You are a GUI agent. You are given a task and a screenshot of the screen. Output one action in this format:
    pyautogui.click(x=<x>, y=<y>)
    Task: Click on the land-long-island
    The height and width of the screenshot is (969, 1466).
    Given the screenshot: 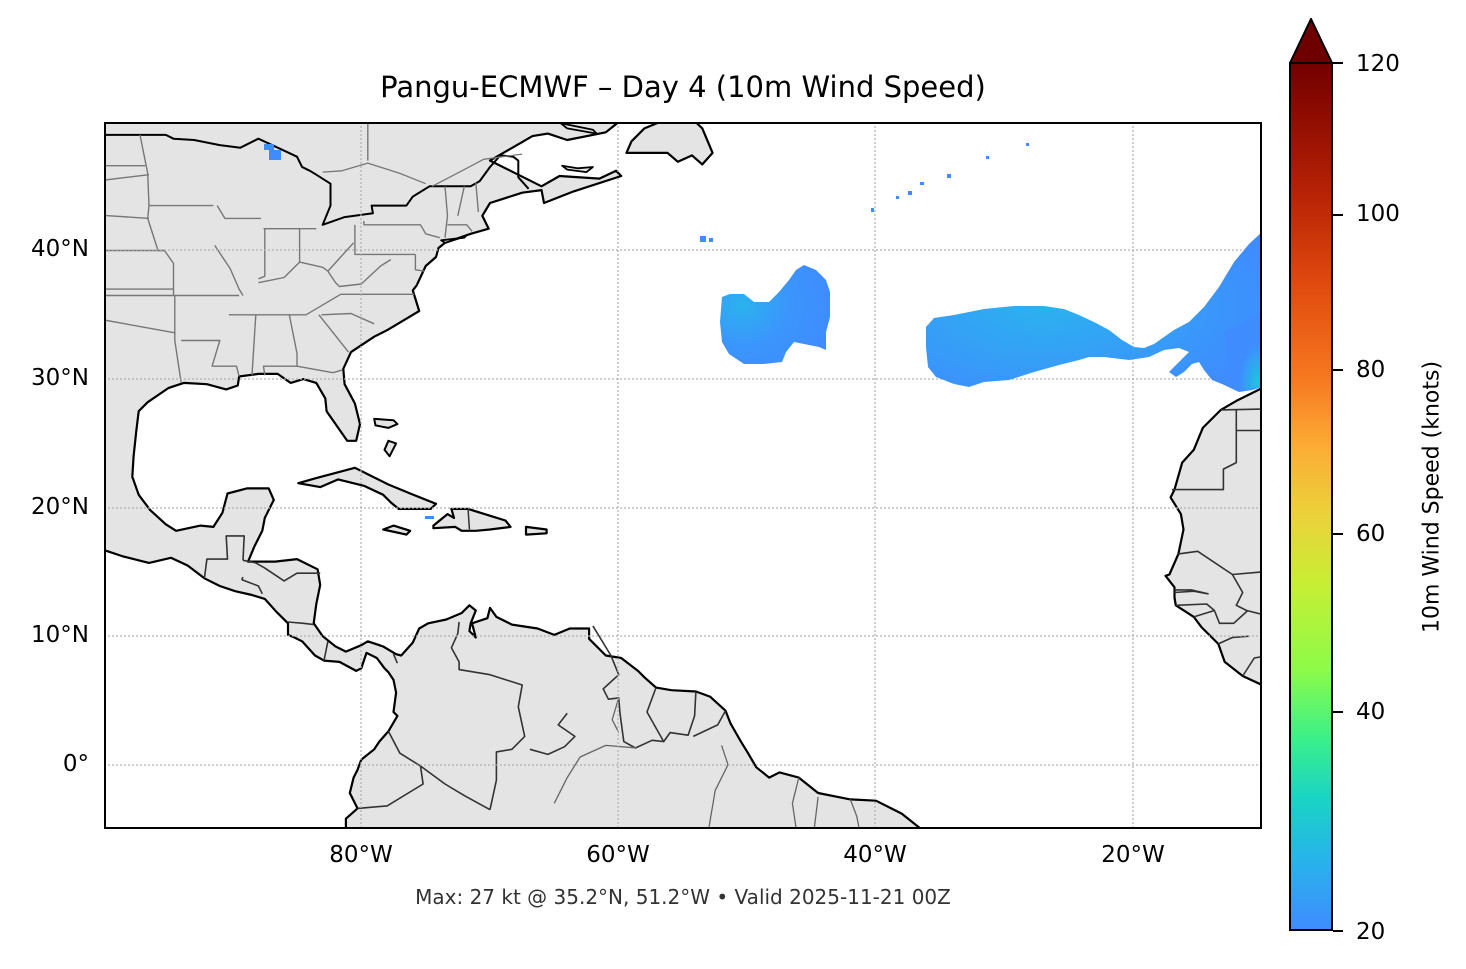 What is the action you would take?
    pyautogui.click(x=453, y=239)
    